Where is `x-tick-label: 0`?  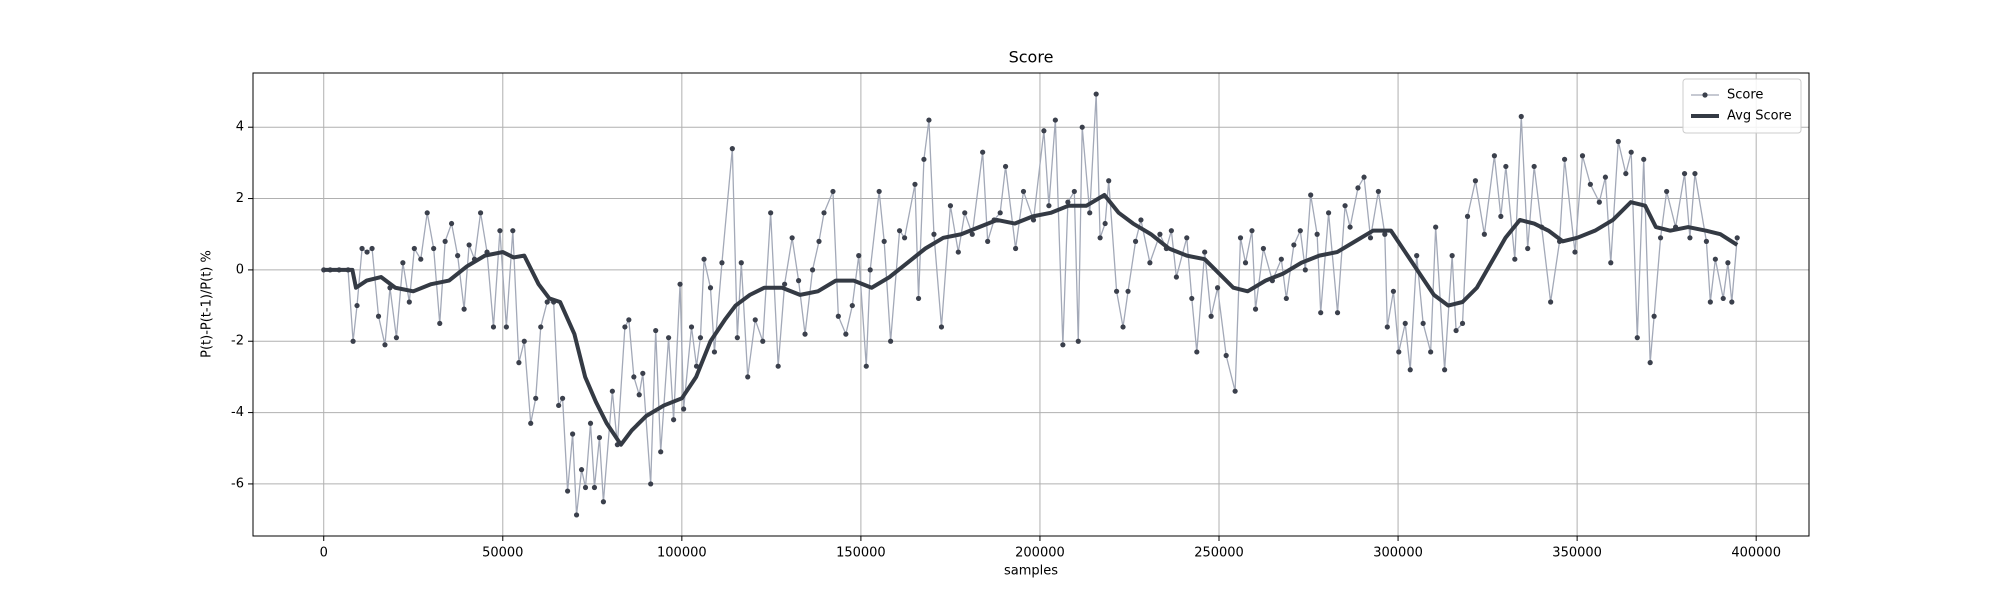
x-tick-label: 0 is located at coordinates (324, 553).